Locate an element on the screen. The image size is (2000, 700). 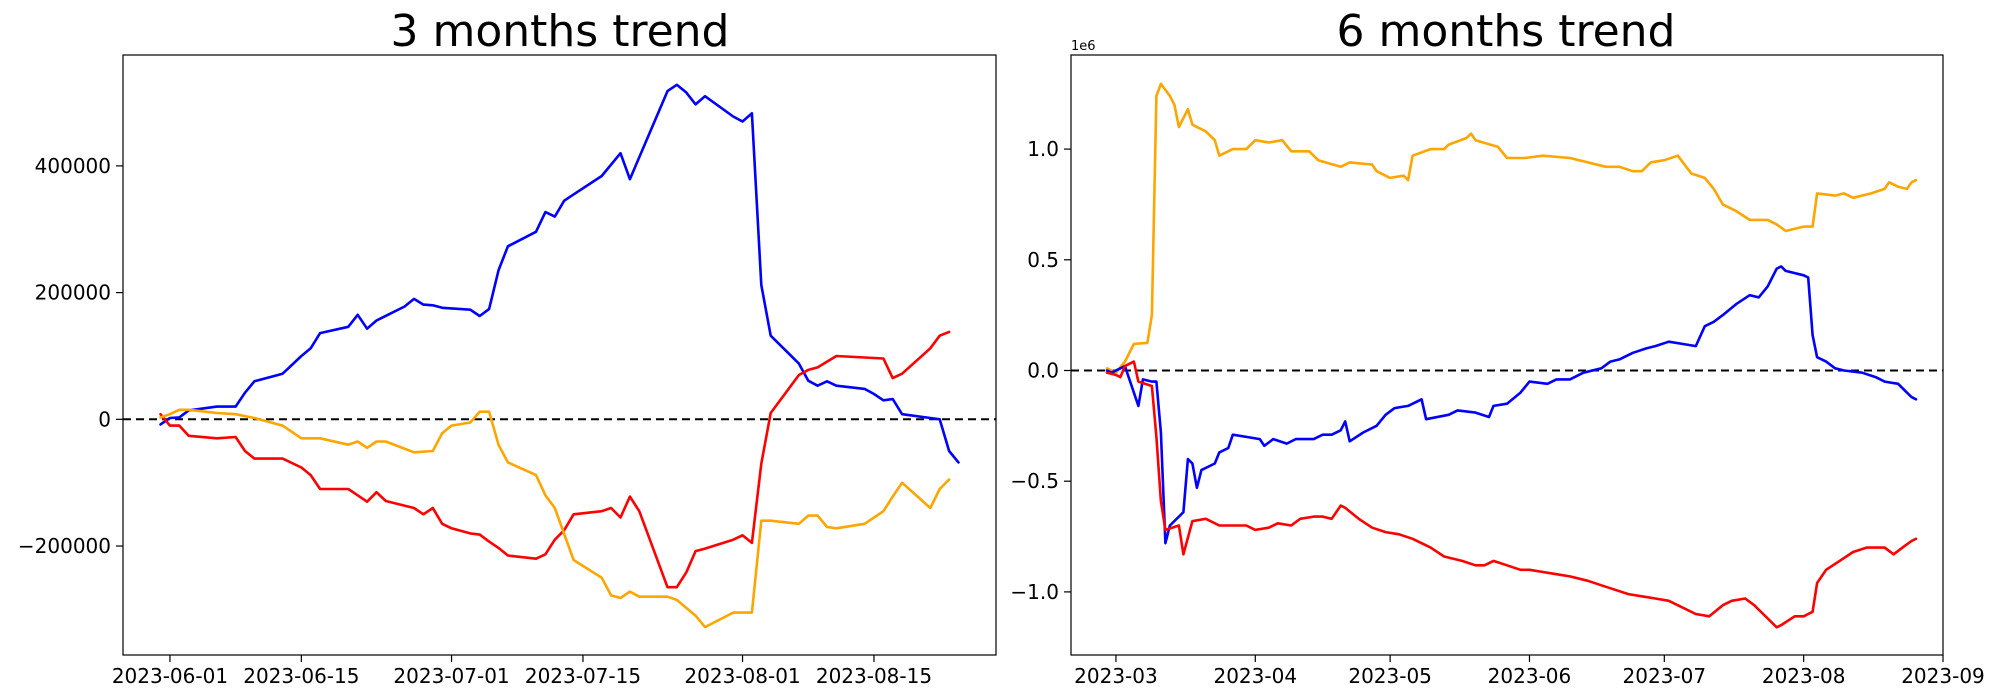
x-tick-label: 2023-08-15 is located at coordinates (874, 676).